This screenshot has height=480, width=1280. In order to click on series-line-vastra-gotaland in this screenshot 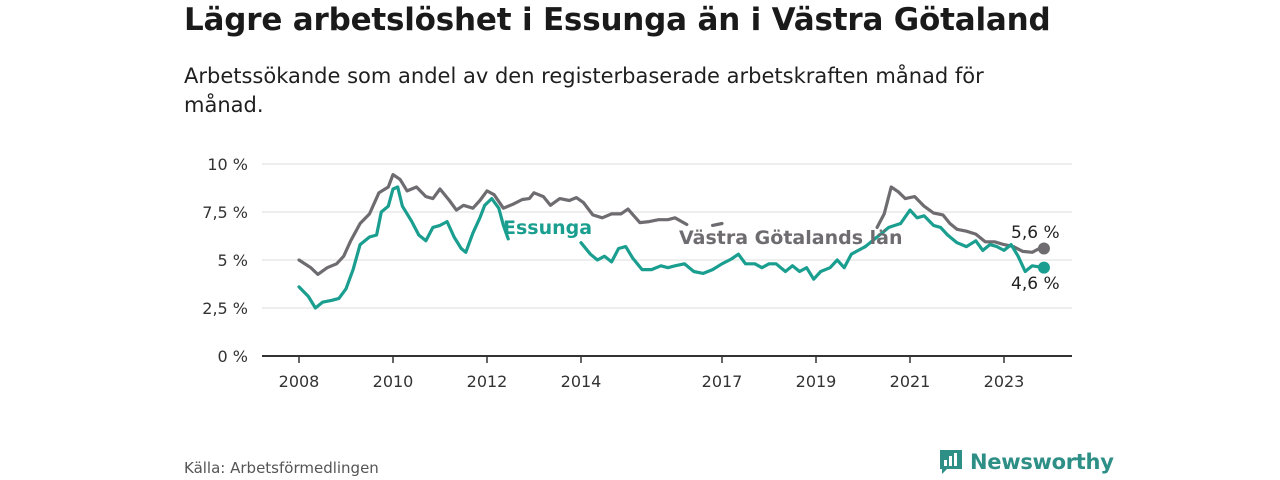, I will do `click(493, 224)`.